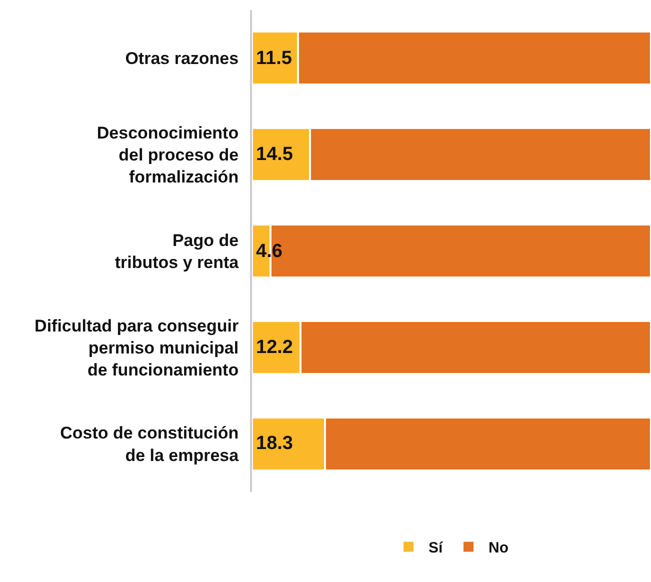 The height and width of the screenshot is (582, 651). Describe the element at coordinates (274, 58) in the screenshot. I see `data-label: 11.5` at that location.